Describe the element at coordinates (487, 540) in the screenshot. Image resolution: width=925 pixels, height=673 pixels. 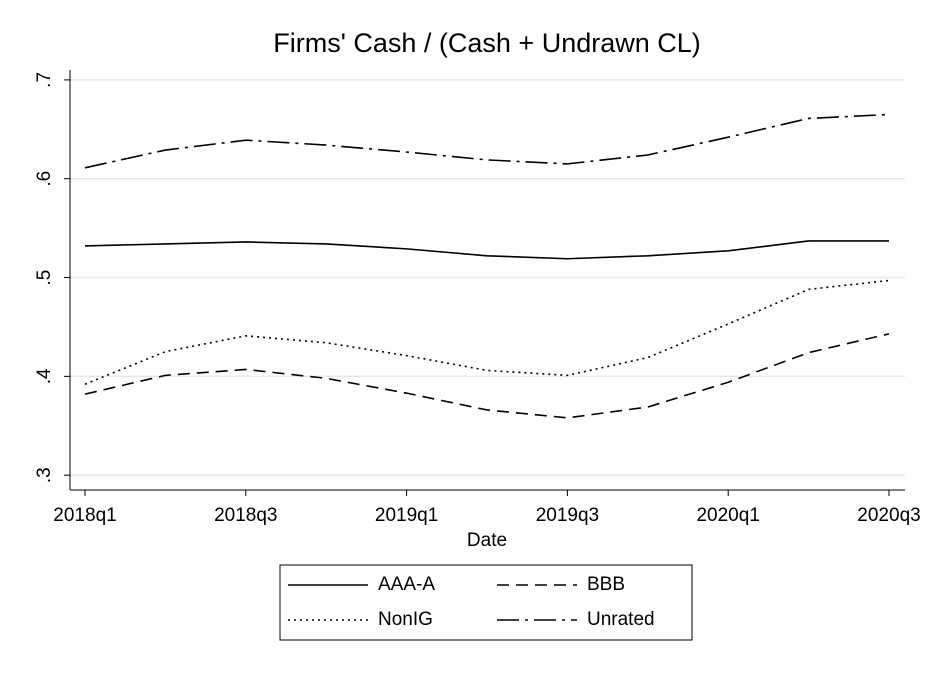
I see `x-axis-label: Date` at that location.